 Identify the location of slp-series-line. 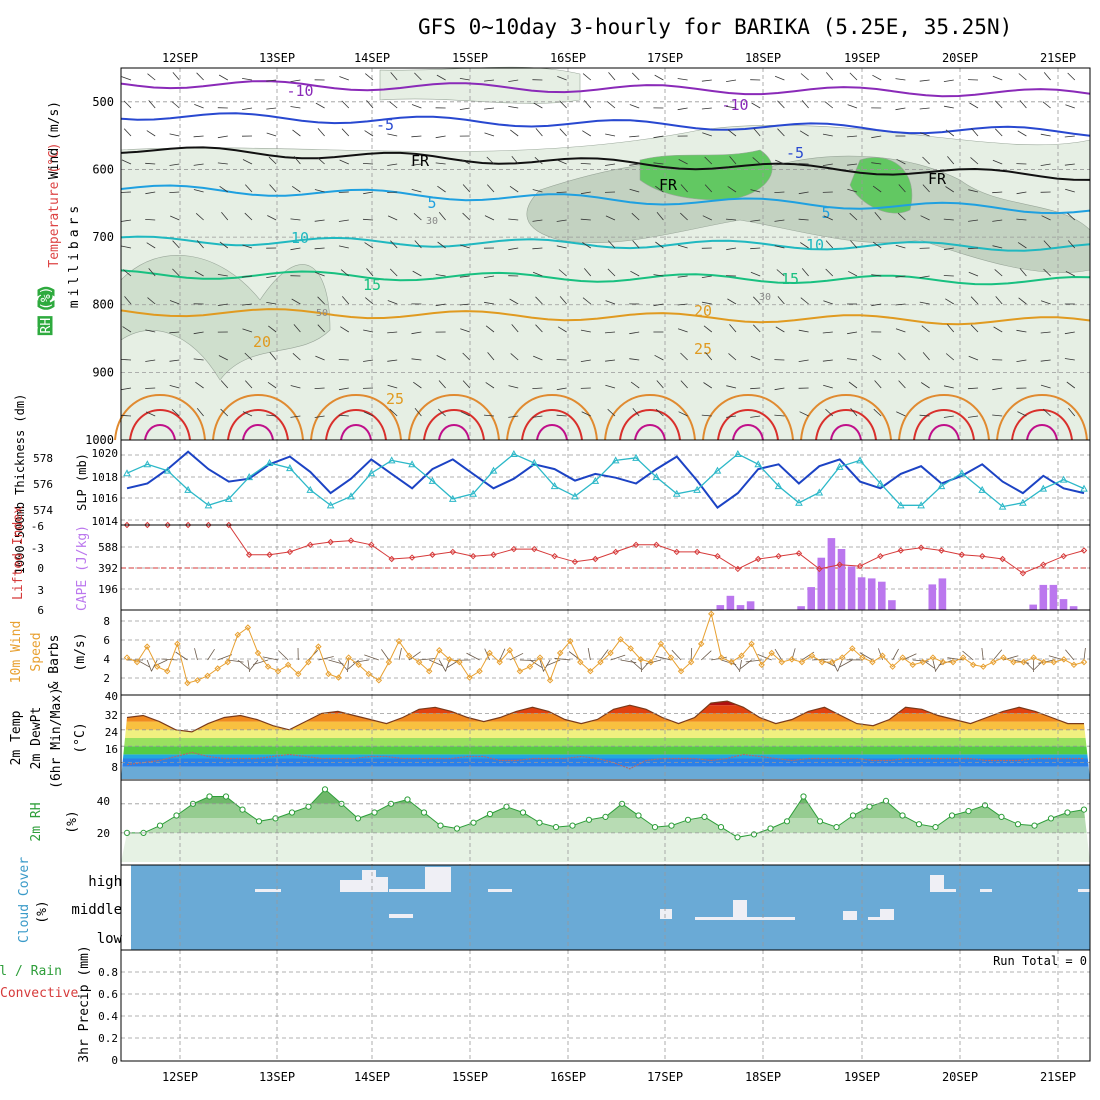
(605, 479).